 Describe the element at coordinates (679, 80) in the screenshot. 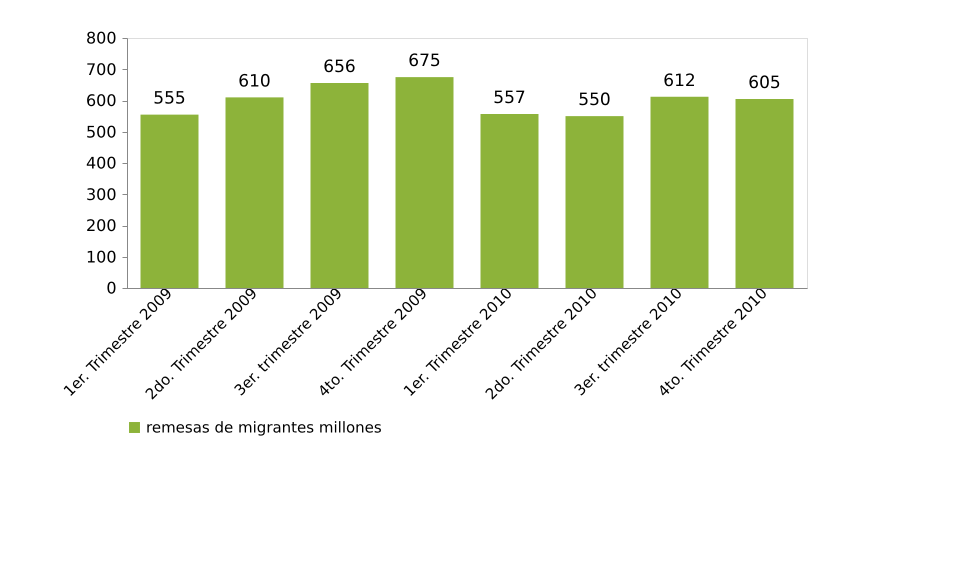

I see `data-label: 612` at that location.